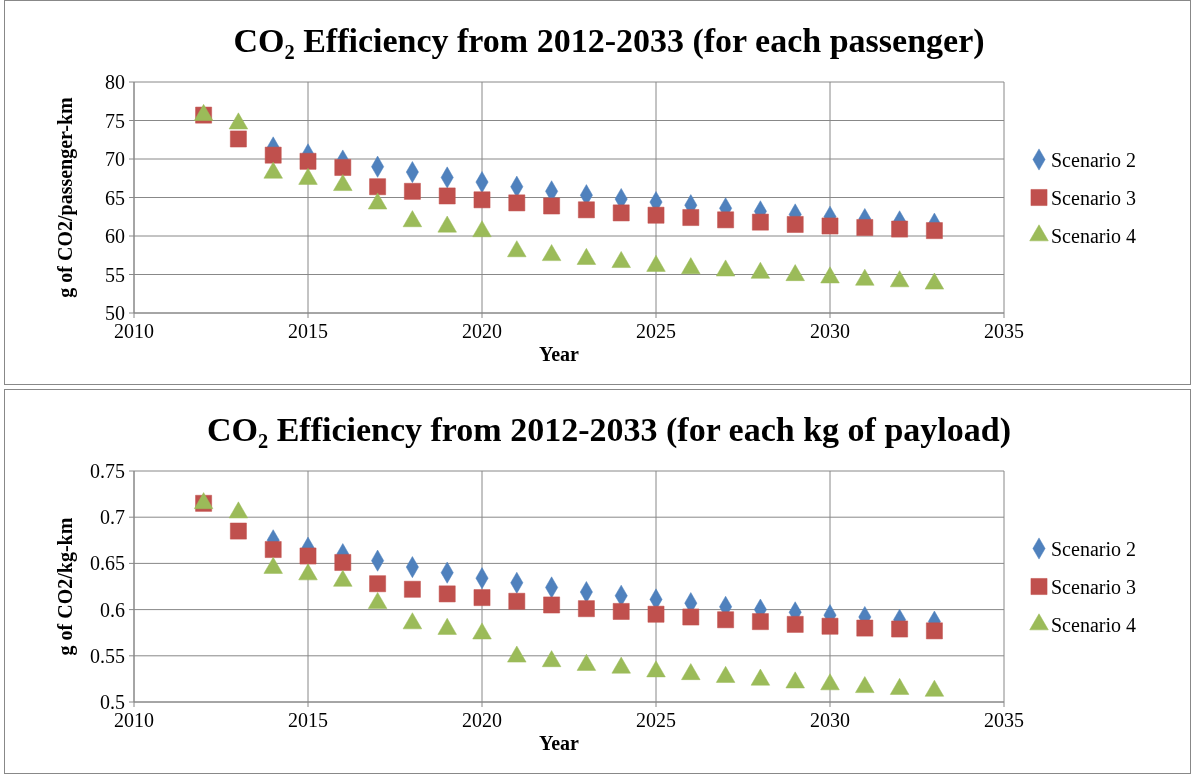 This screenshot has height=778, width=1195. Describe the element at coordinates (65, 586) in the screenshot. I see `y-axis-title: g of CO2/kg-km` at that location.